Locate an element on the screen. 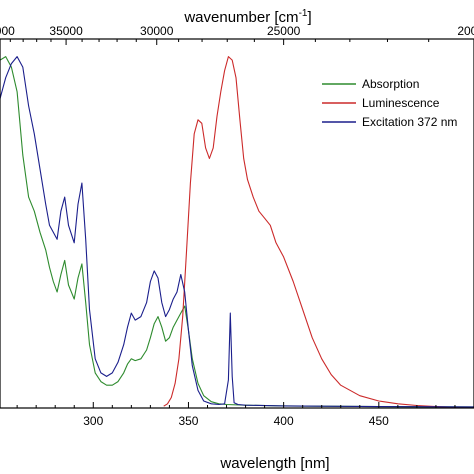  top-axis-ticks: 40000 35000 30000 25000 20000 is located at coordinates (237, 34).